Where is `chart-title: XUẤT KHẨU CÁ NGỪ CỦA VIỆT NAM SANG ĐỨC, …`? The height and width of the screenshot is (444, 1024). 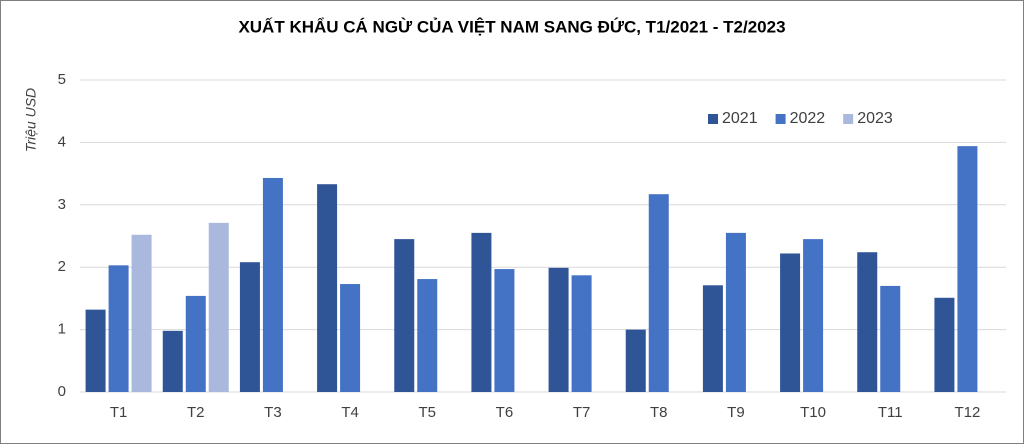 chart-title: XUẤT KHẨU CÁ NGỪ CỦA VIỆT NAM SANG ĐỨC, … is located at coordinates (511, 26).